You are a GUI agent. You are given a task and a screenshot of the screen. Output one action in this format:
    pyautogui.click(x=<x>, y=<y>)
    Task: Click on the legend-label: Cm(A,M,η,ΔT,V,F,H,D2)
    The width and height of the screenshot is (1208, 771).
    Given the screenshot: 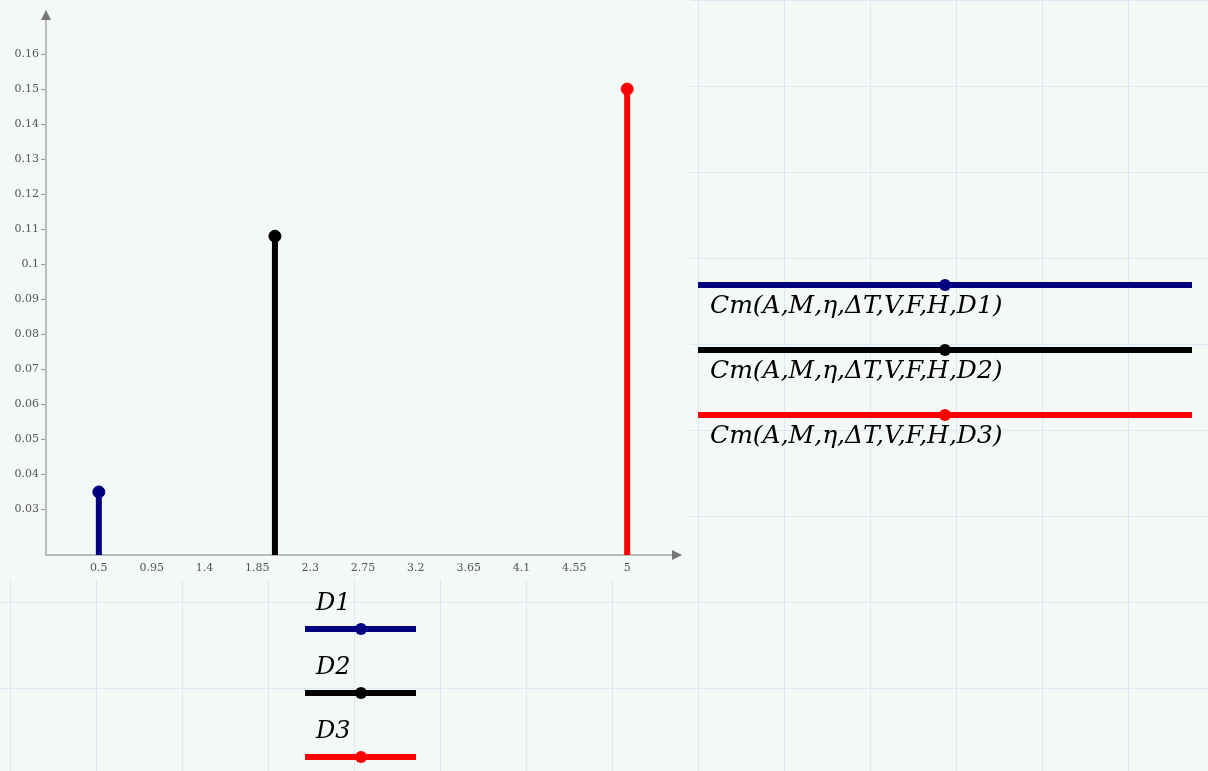 What is the action you would take?
    pyautogui.click(x=856, y=369)
    